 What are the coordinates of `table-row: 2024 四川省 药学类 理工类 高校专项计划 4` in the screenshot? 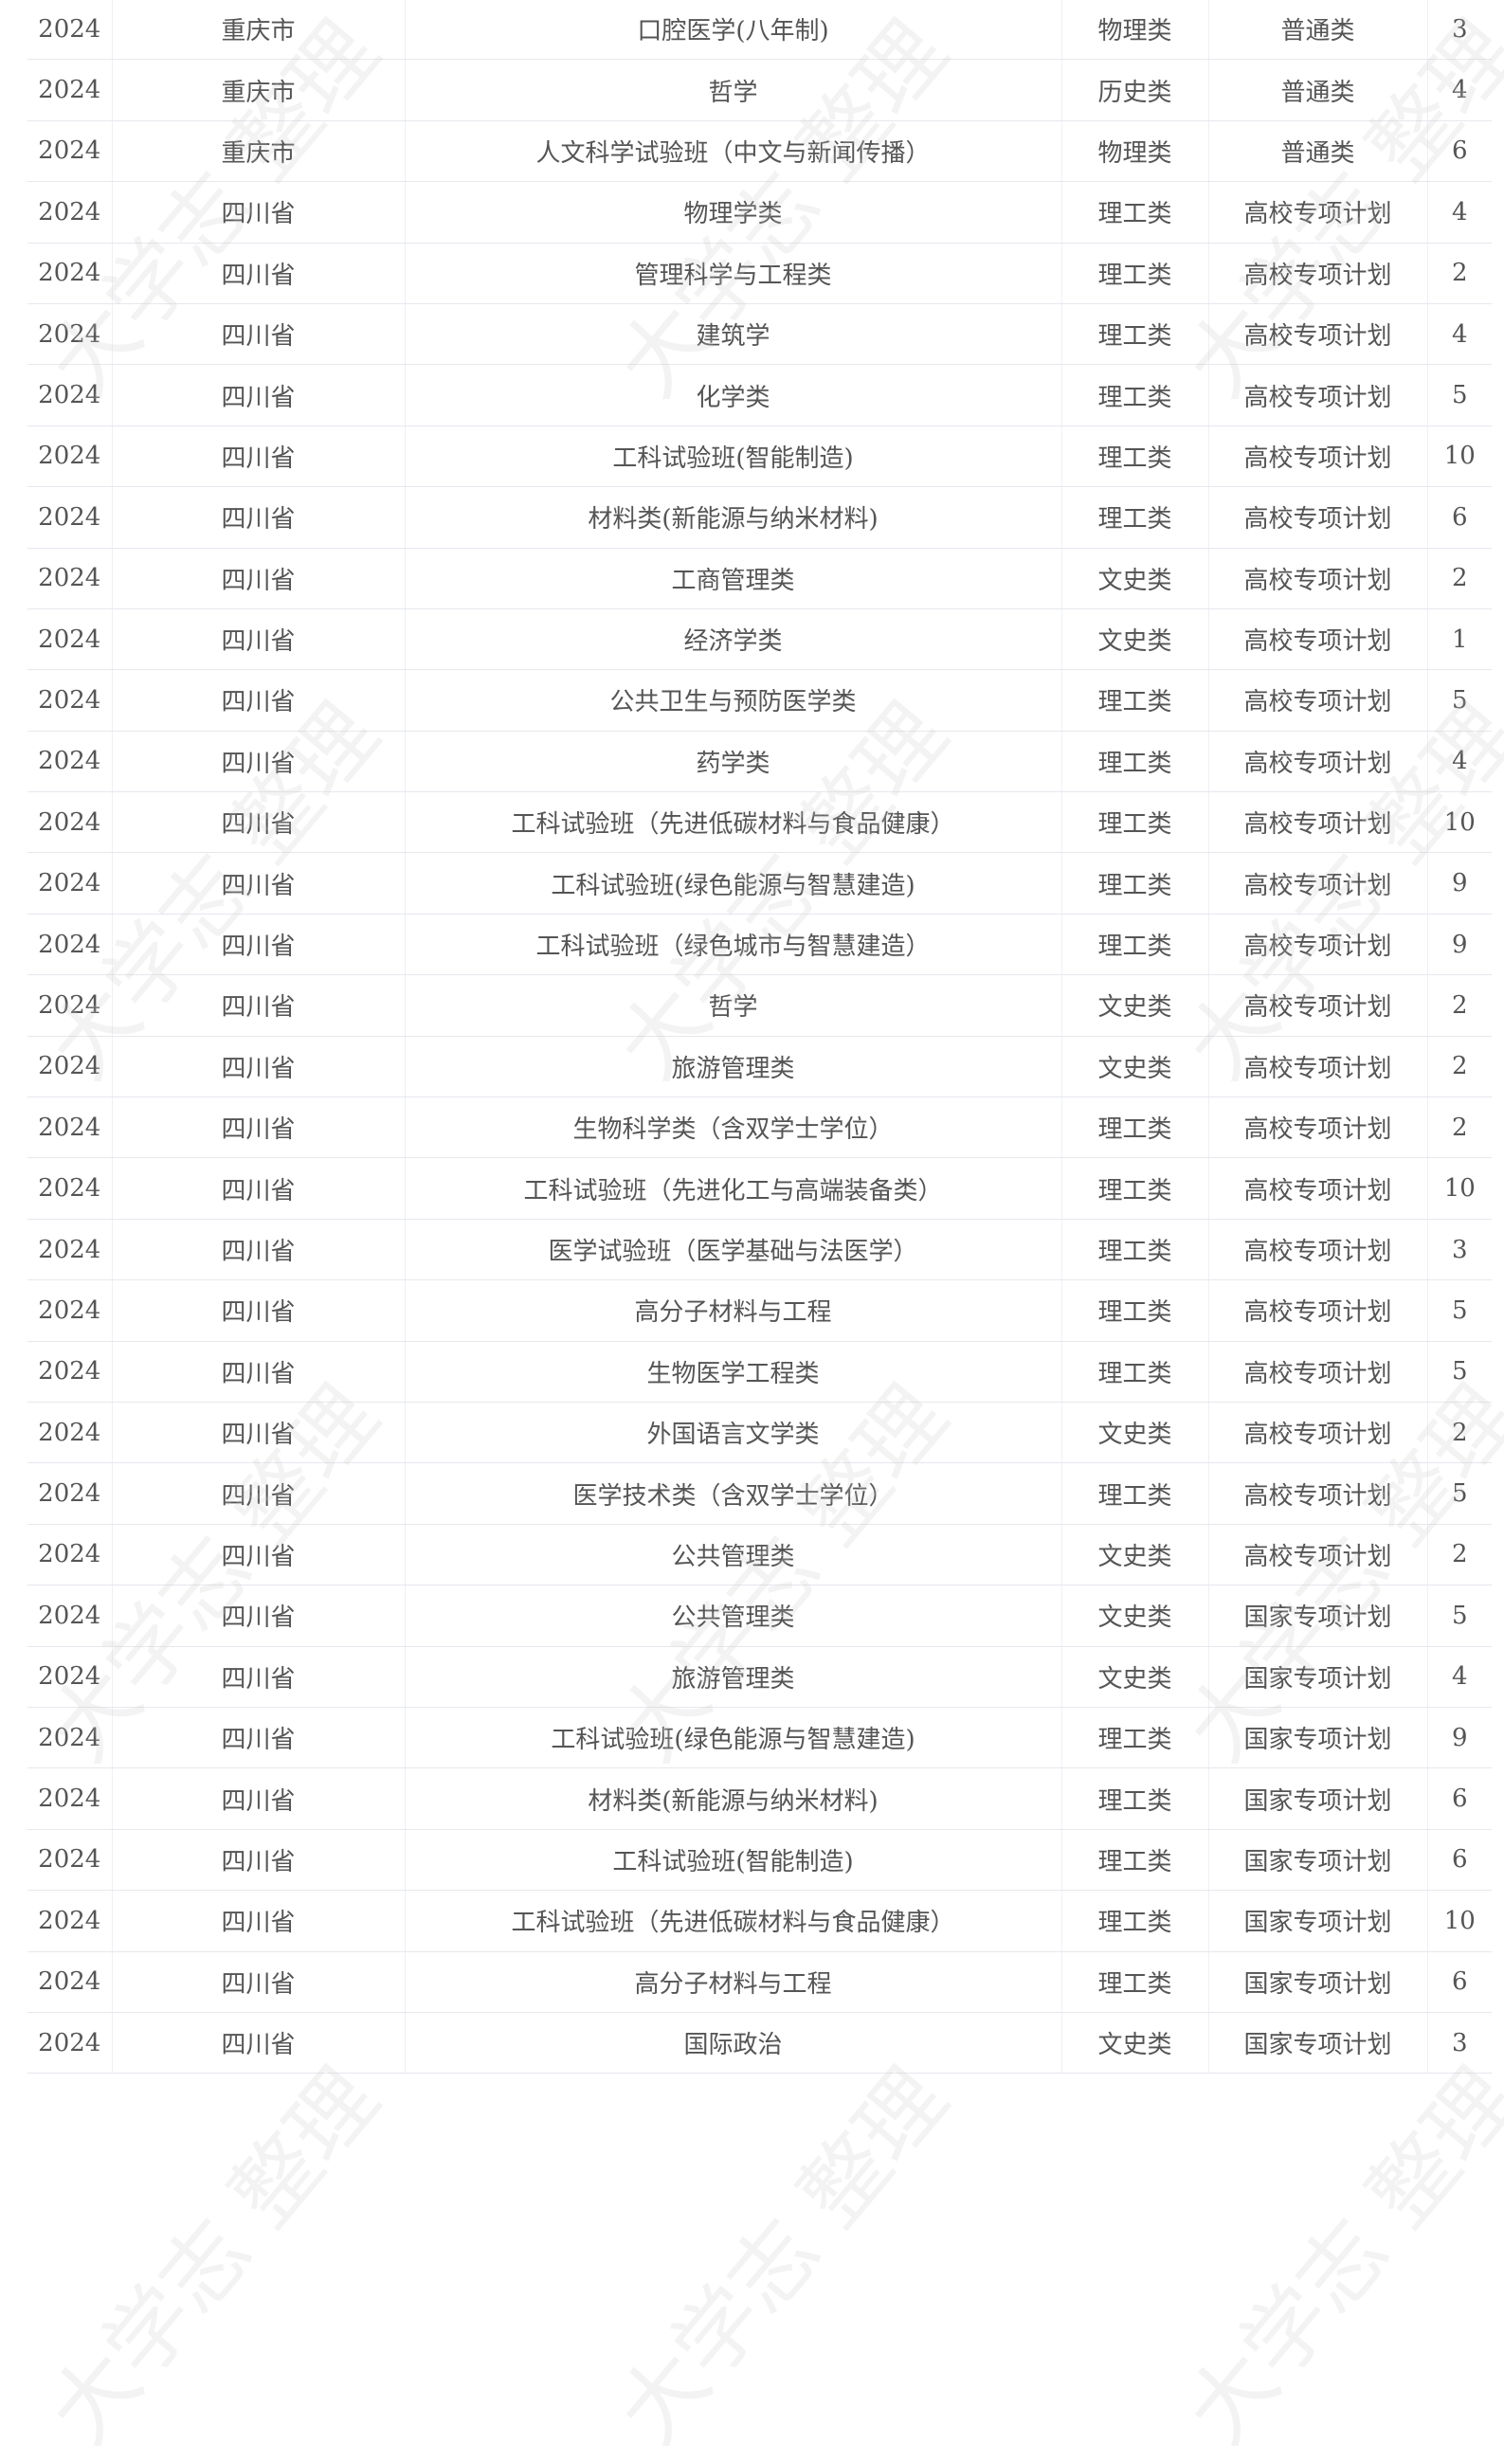 It's located at (759, 762).